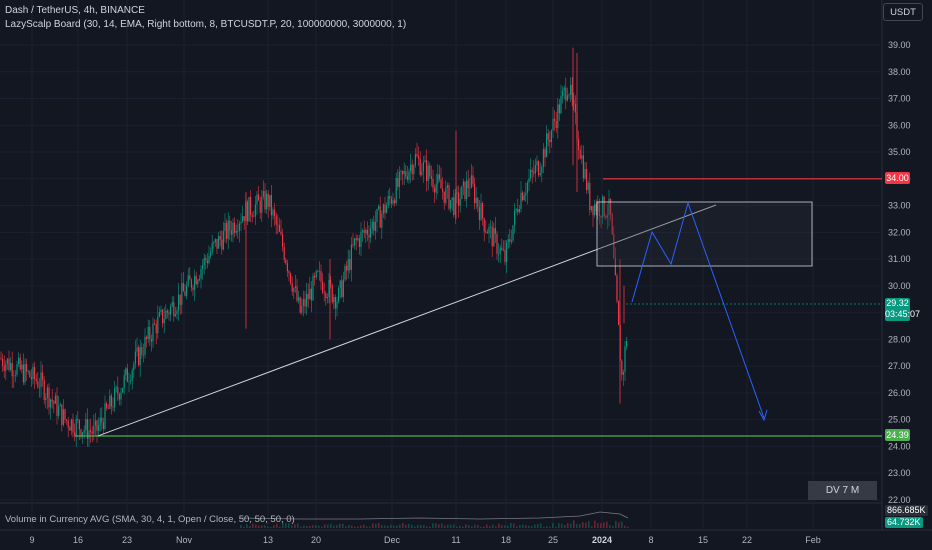  Describe the element at coordinates (899, 420) in the screenshot. I see `price-tick-label: 25.00` at that location.